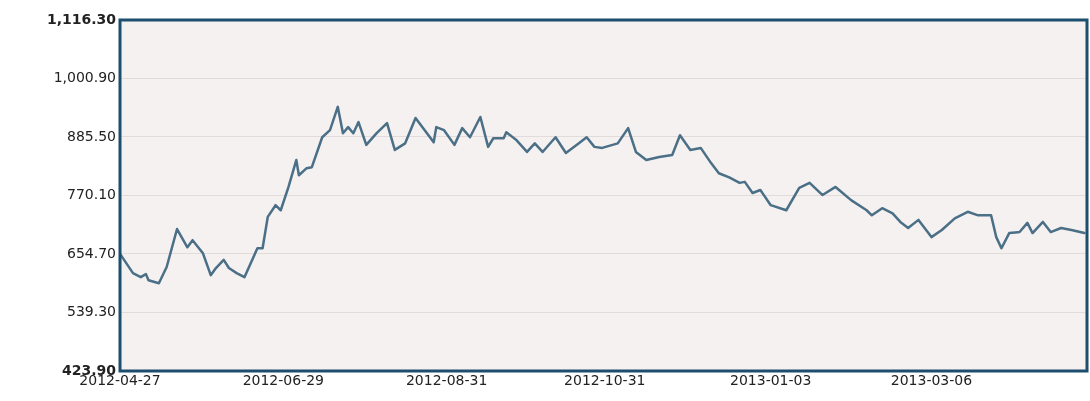 Image resolution: width=1090 pixels, height=401 pixels. What do you see at coordinates (84, 77) in the screenshot?
I see `y-tick-label: 1,000.90` at bounding box center [84, 77].